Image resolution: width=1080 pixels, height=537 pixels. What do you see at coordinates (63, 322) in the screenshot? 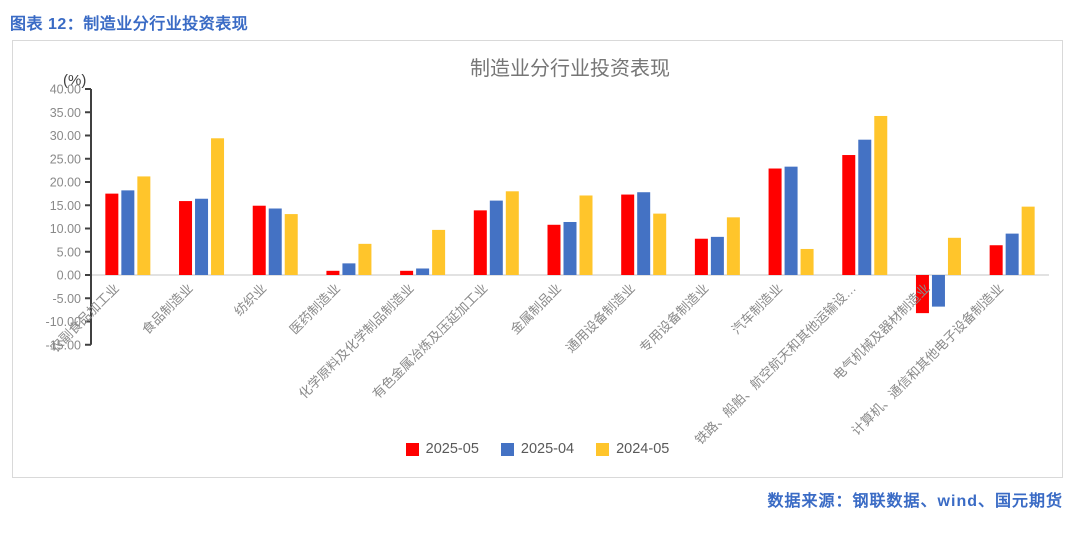
I see `y-axis-tick-label: -10.00` at bounding box center [63, 322].